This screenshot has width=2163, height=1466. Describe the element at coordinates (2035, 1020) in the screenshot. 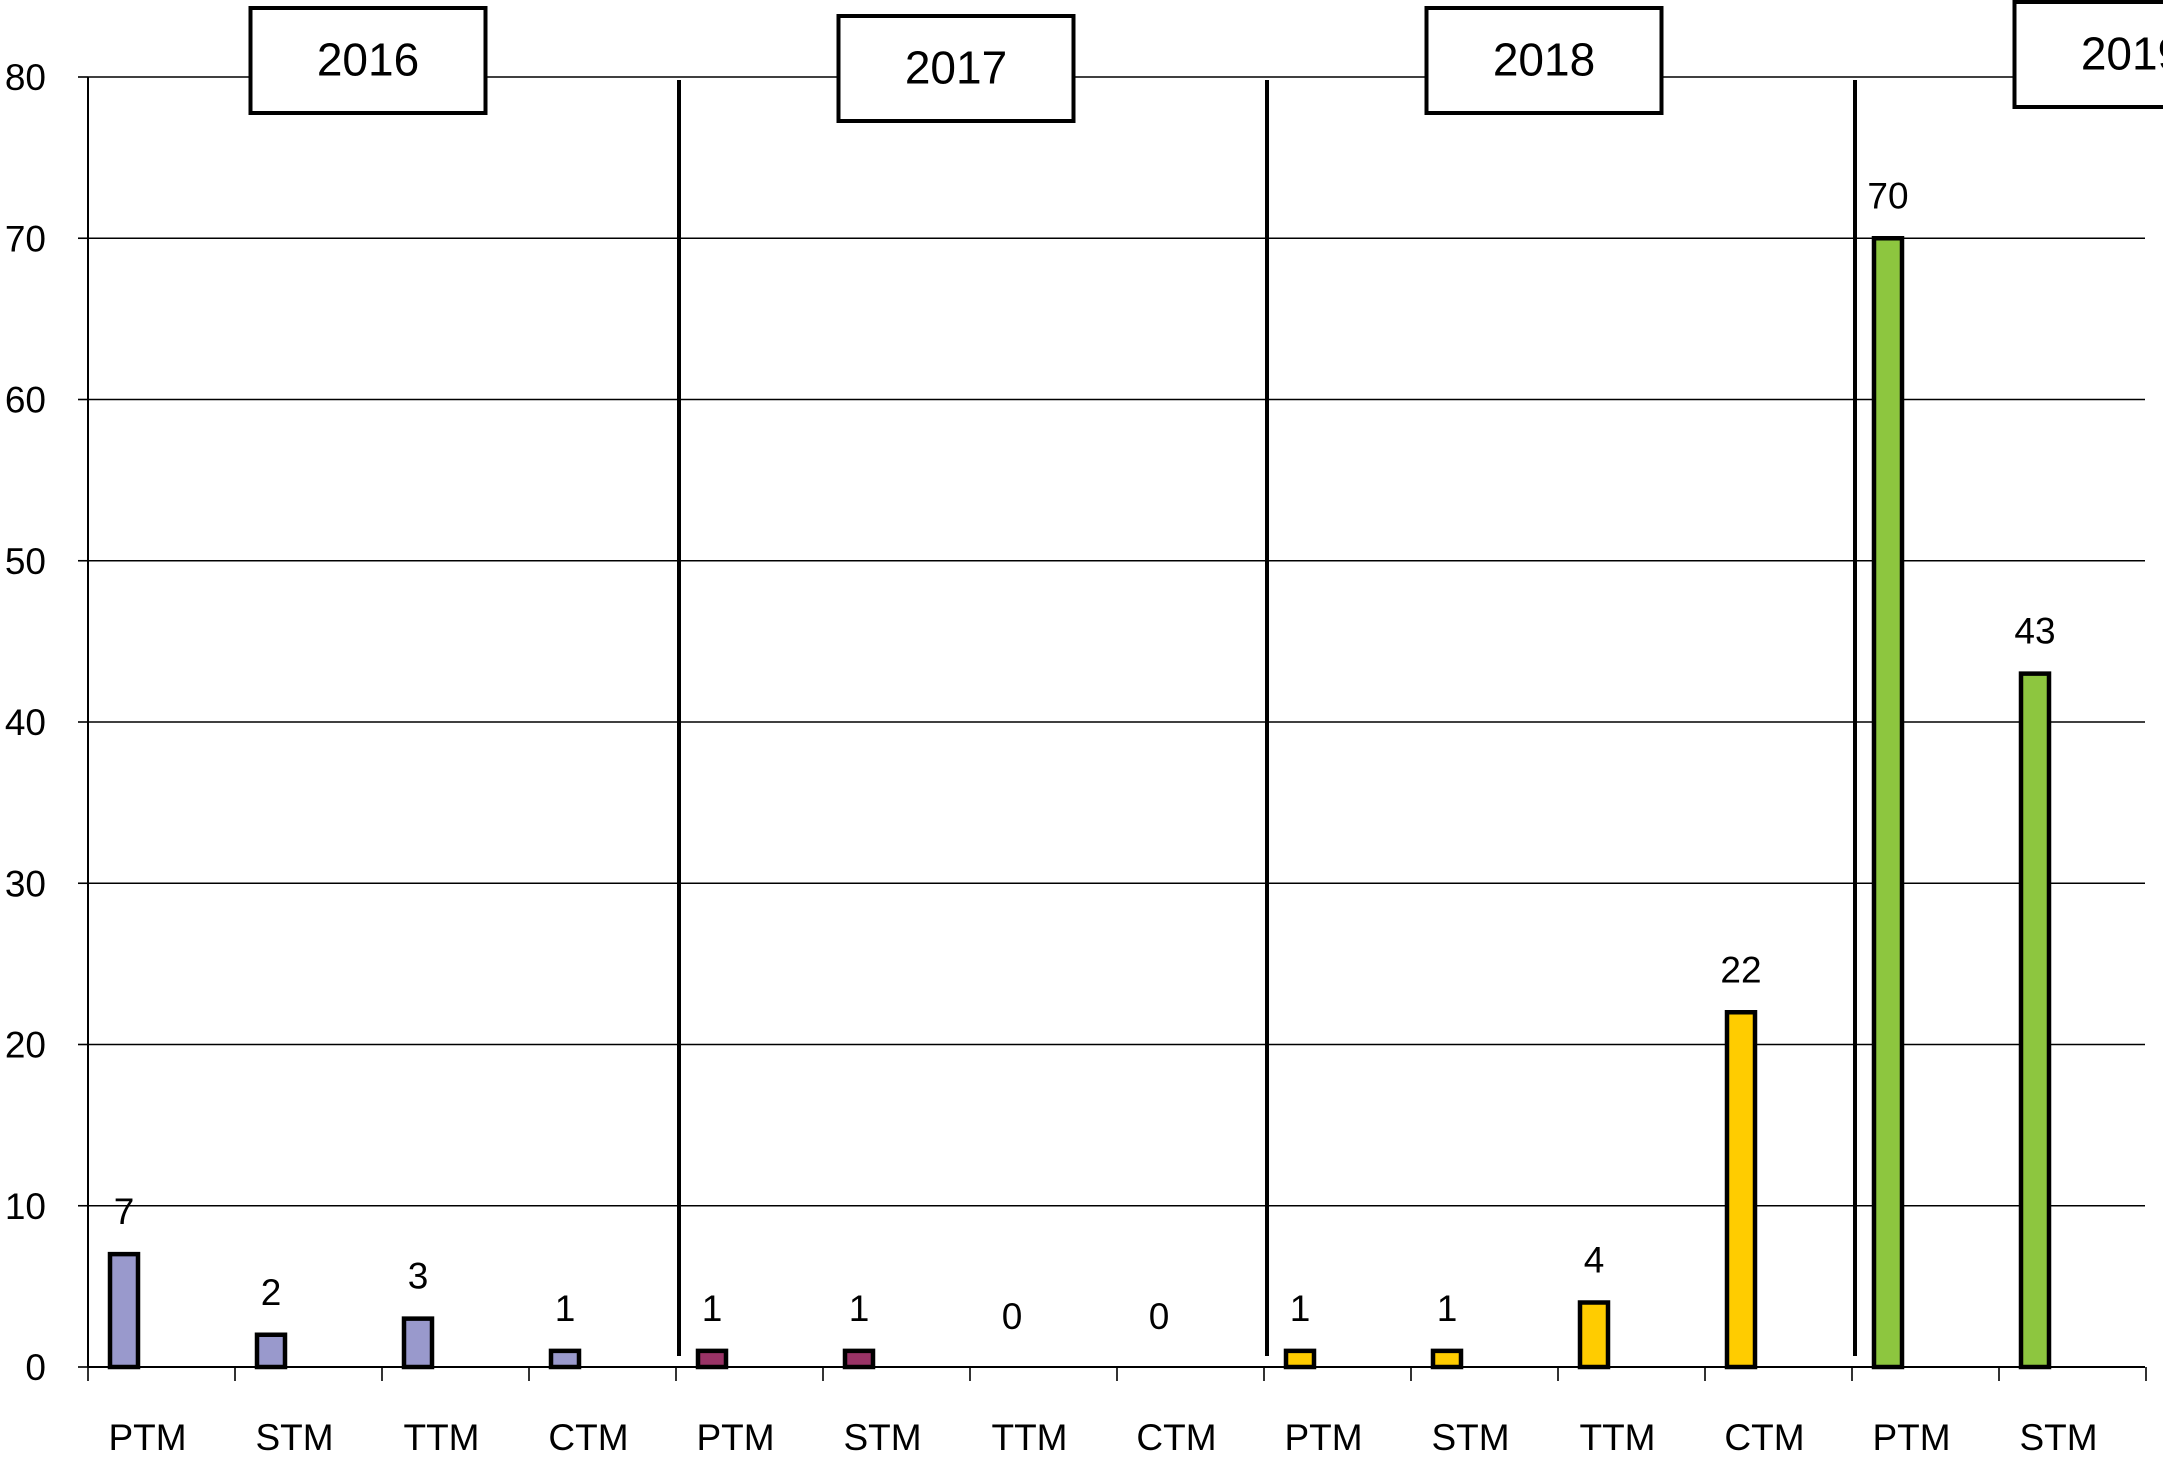

I see `bar-2019-stm` at that location.